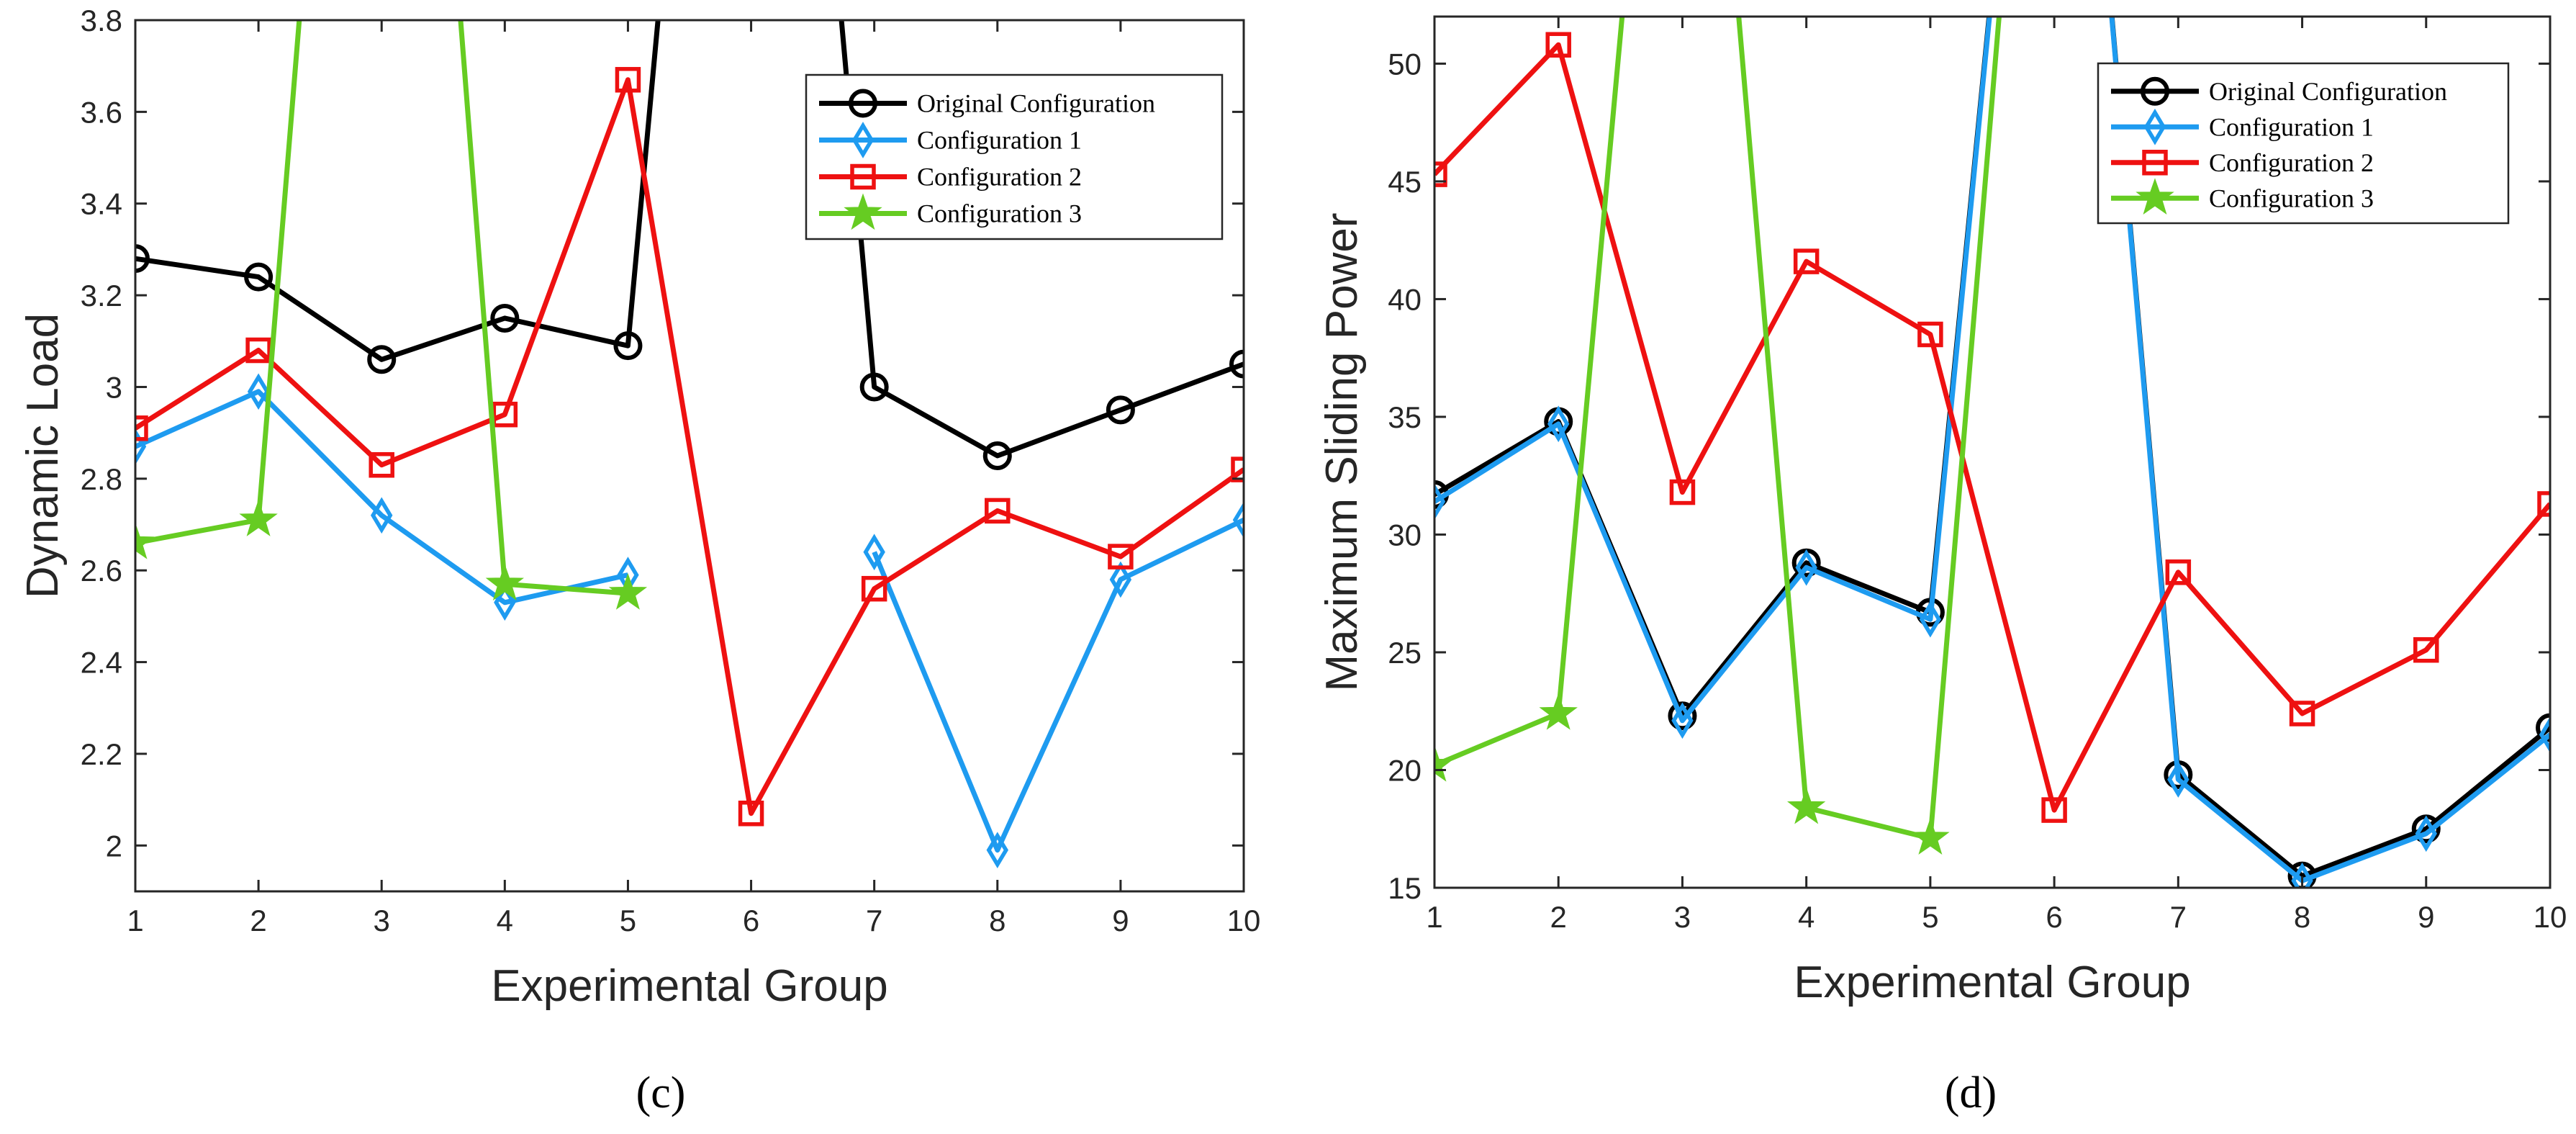 This screenshot has width=2576, height=1134. Describe the element at coordinates (1405, 64) in the screenshot. I see `y-tick-label: 50` at that location.